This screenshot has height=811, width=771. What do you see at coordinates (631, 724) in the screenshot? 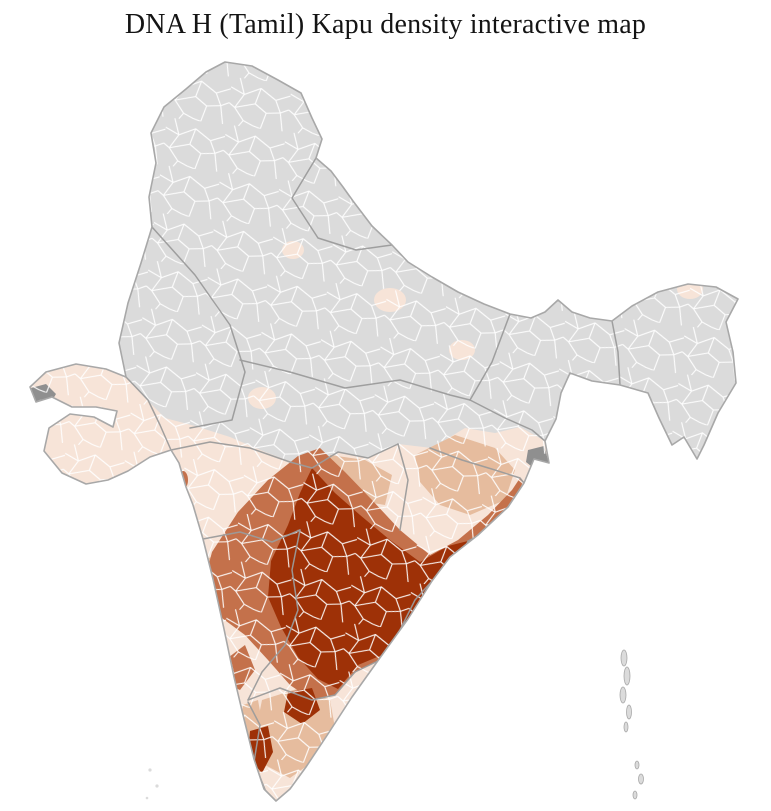
I see `andaman-nicobar-islands` at bounding box center [631, 724].